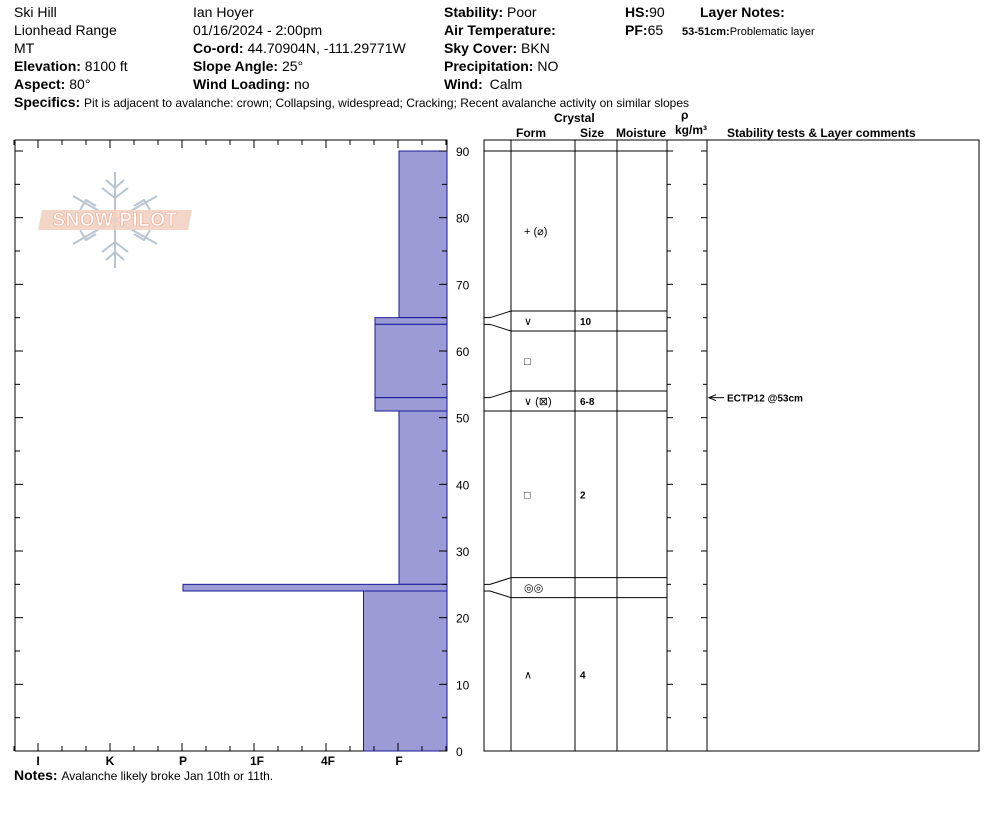 Image resolution: width=994 pixels, height=840 pixels. I want to click on hardness-tick-label: K, so click(110, 761).